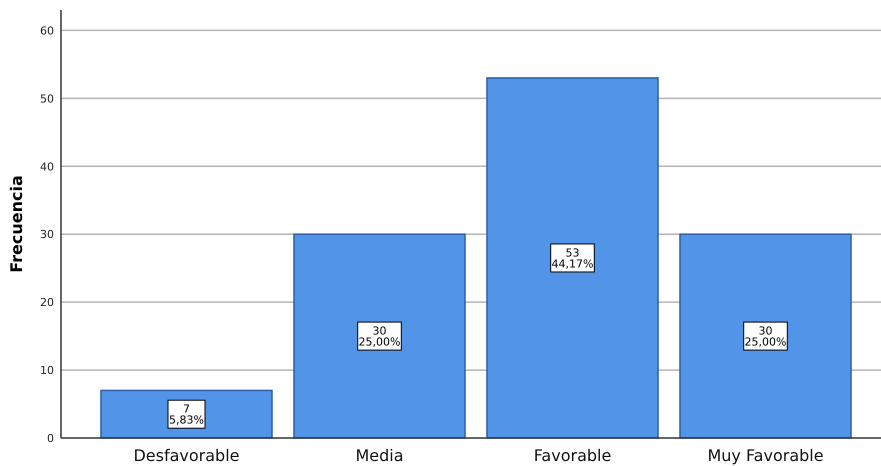 The image size is (881, 466). What do you see at coordinates (50, 438) in the screenshot?
I see `y-tick-label: 0` at bounding box center [50, 438].